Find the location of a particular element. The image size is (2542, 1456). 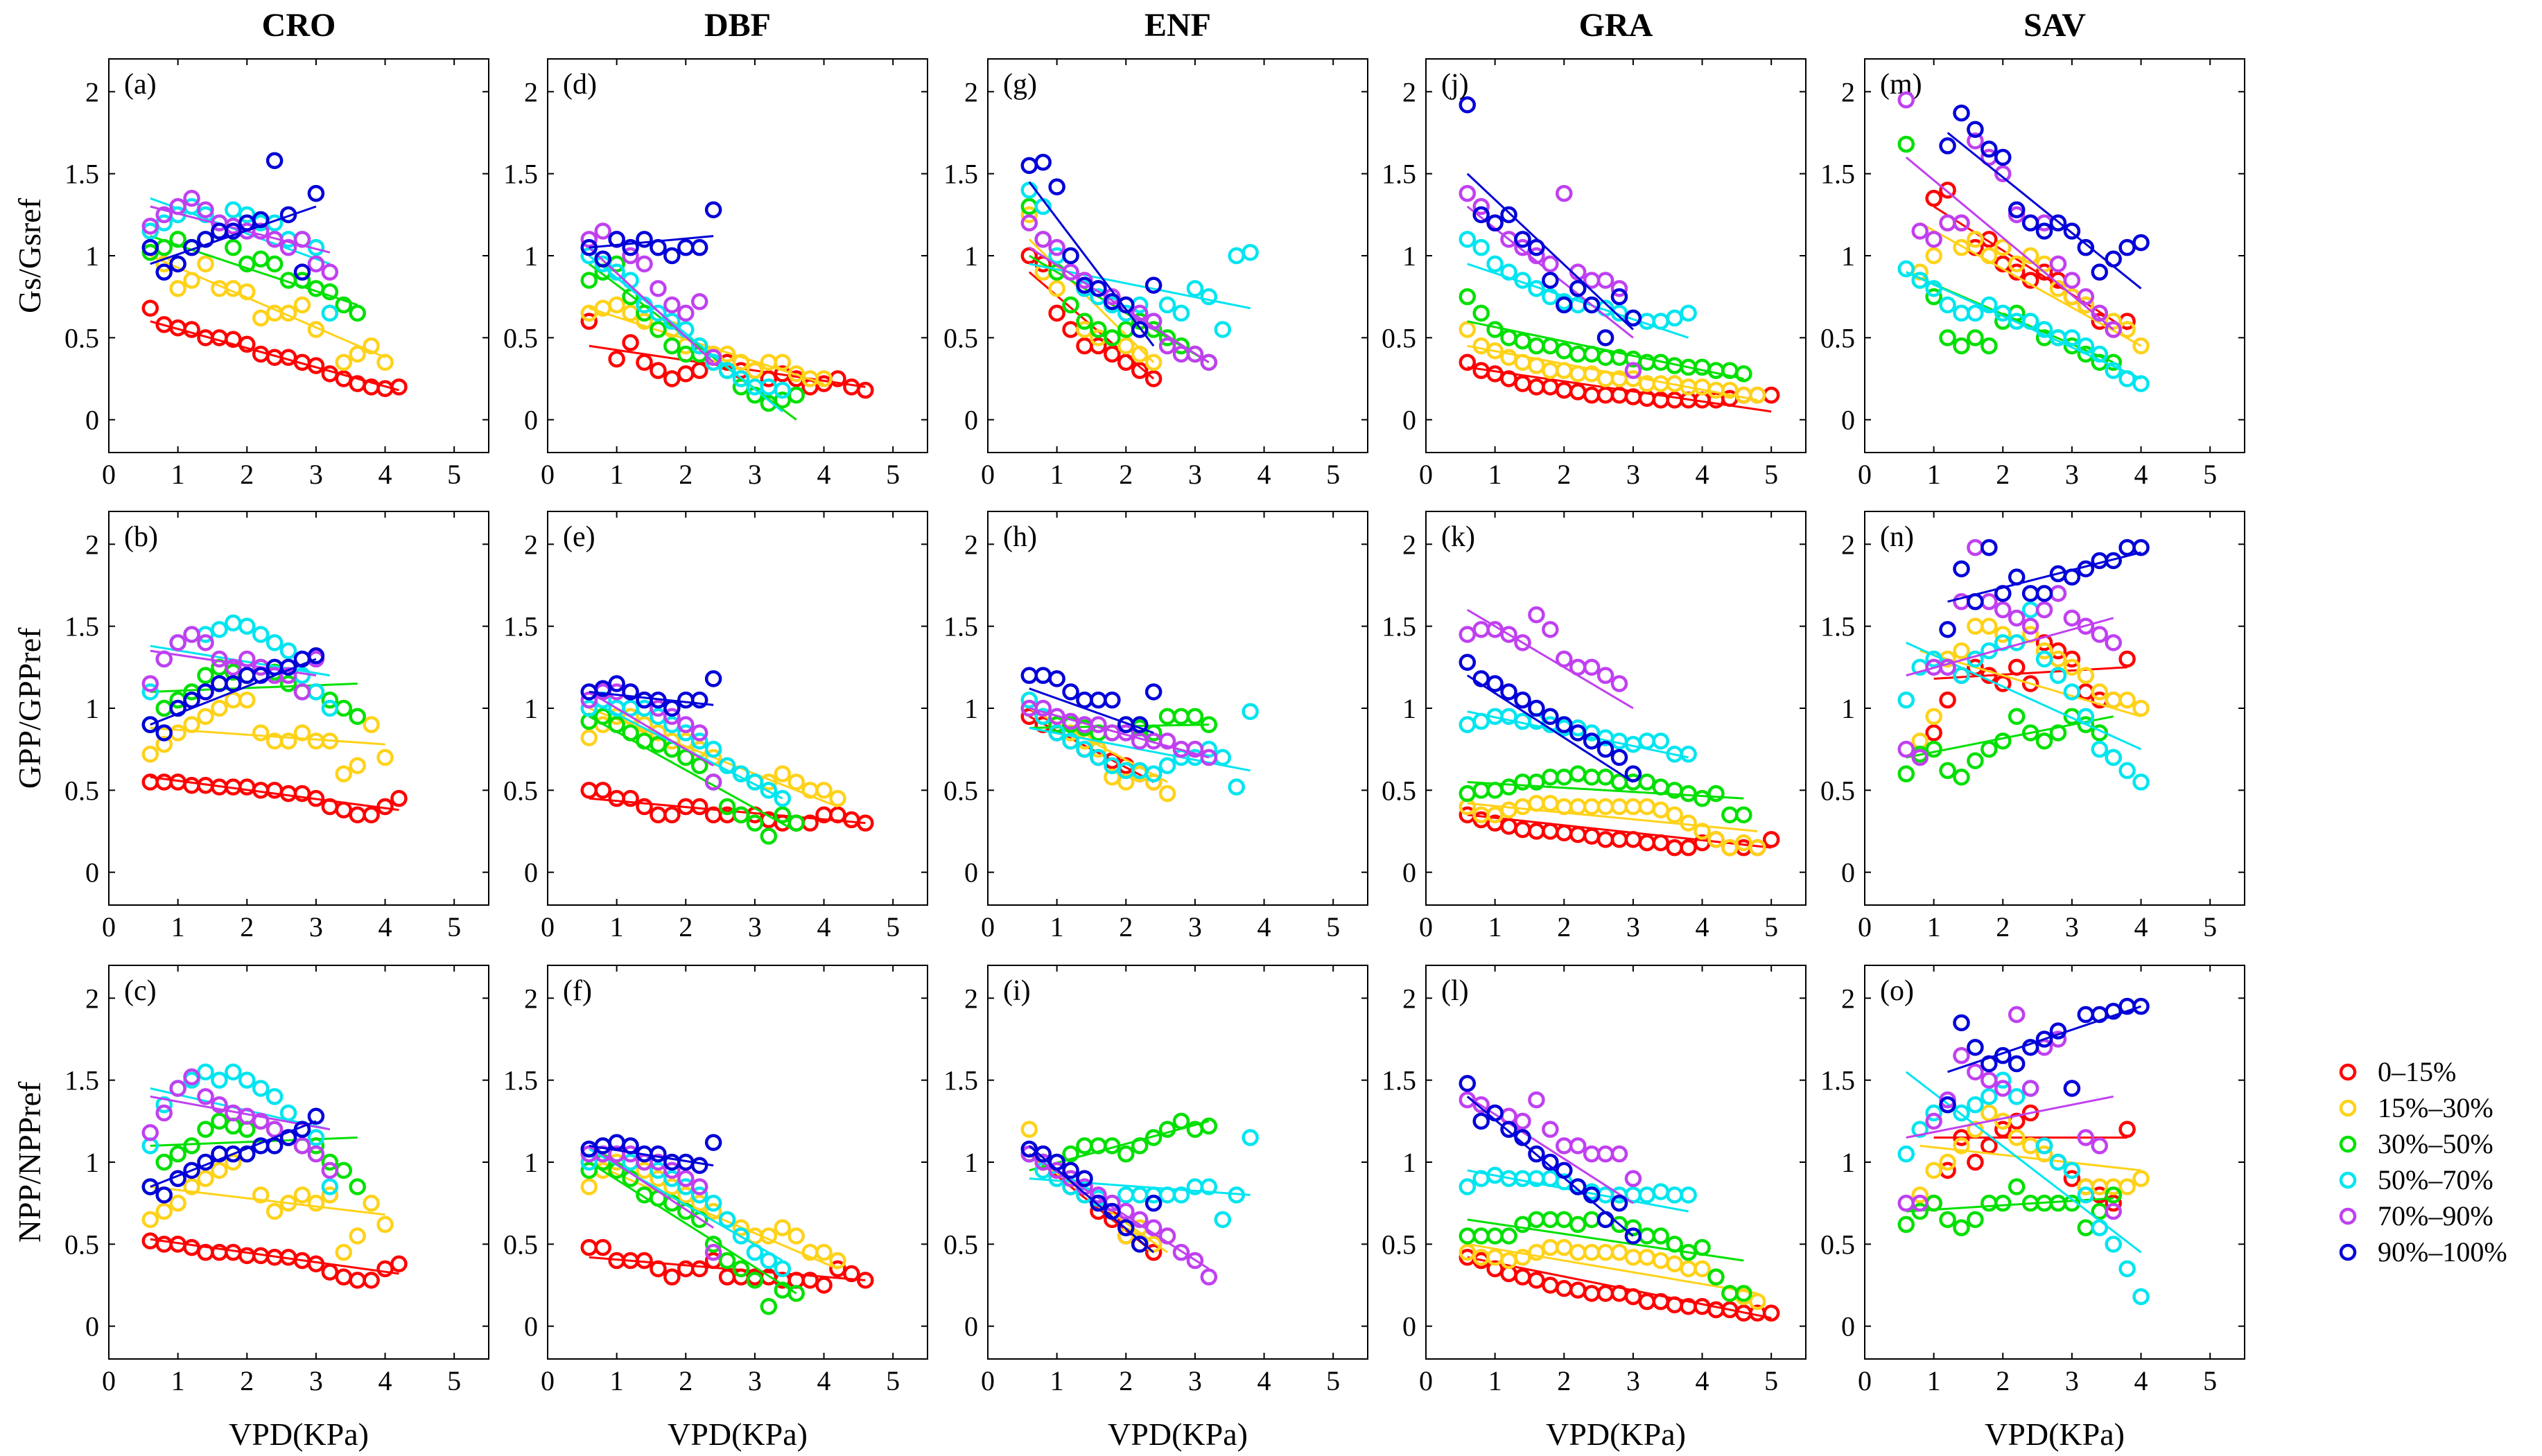

x-tick-label: 0 is located at coordinates (1865, 475).